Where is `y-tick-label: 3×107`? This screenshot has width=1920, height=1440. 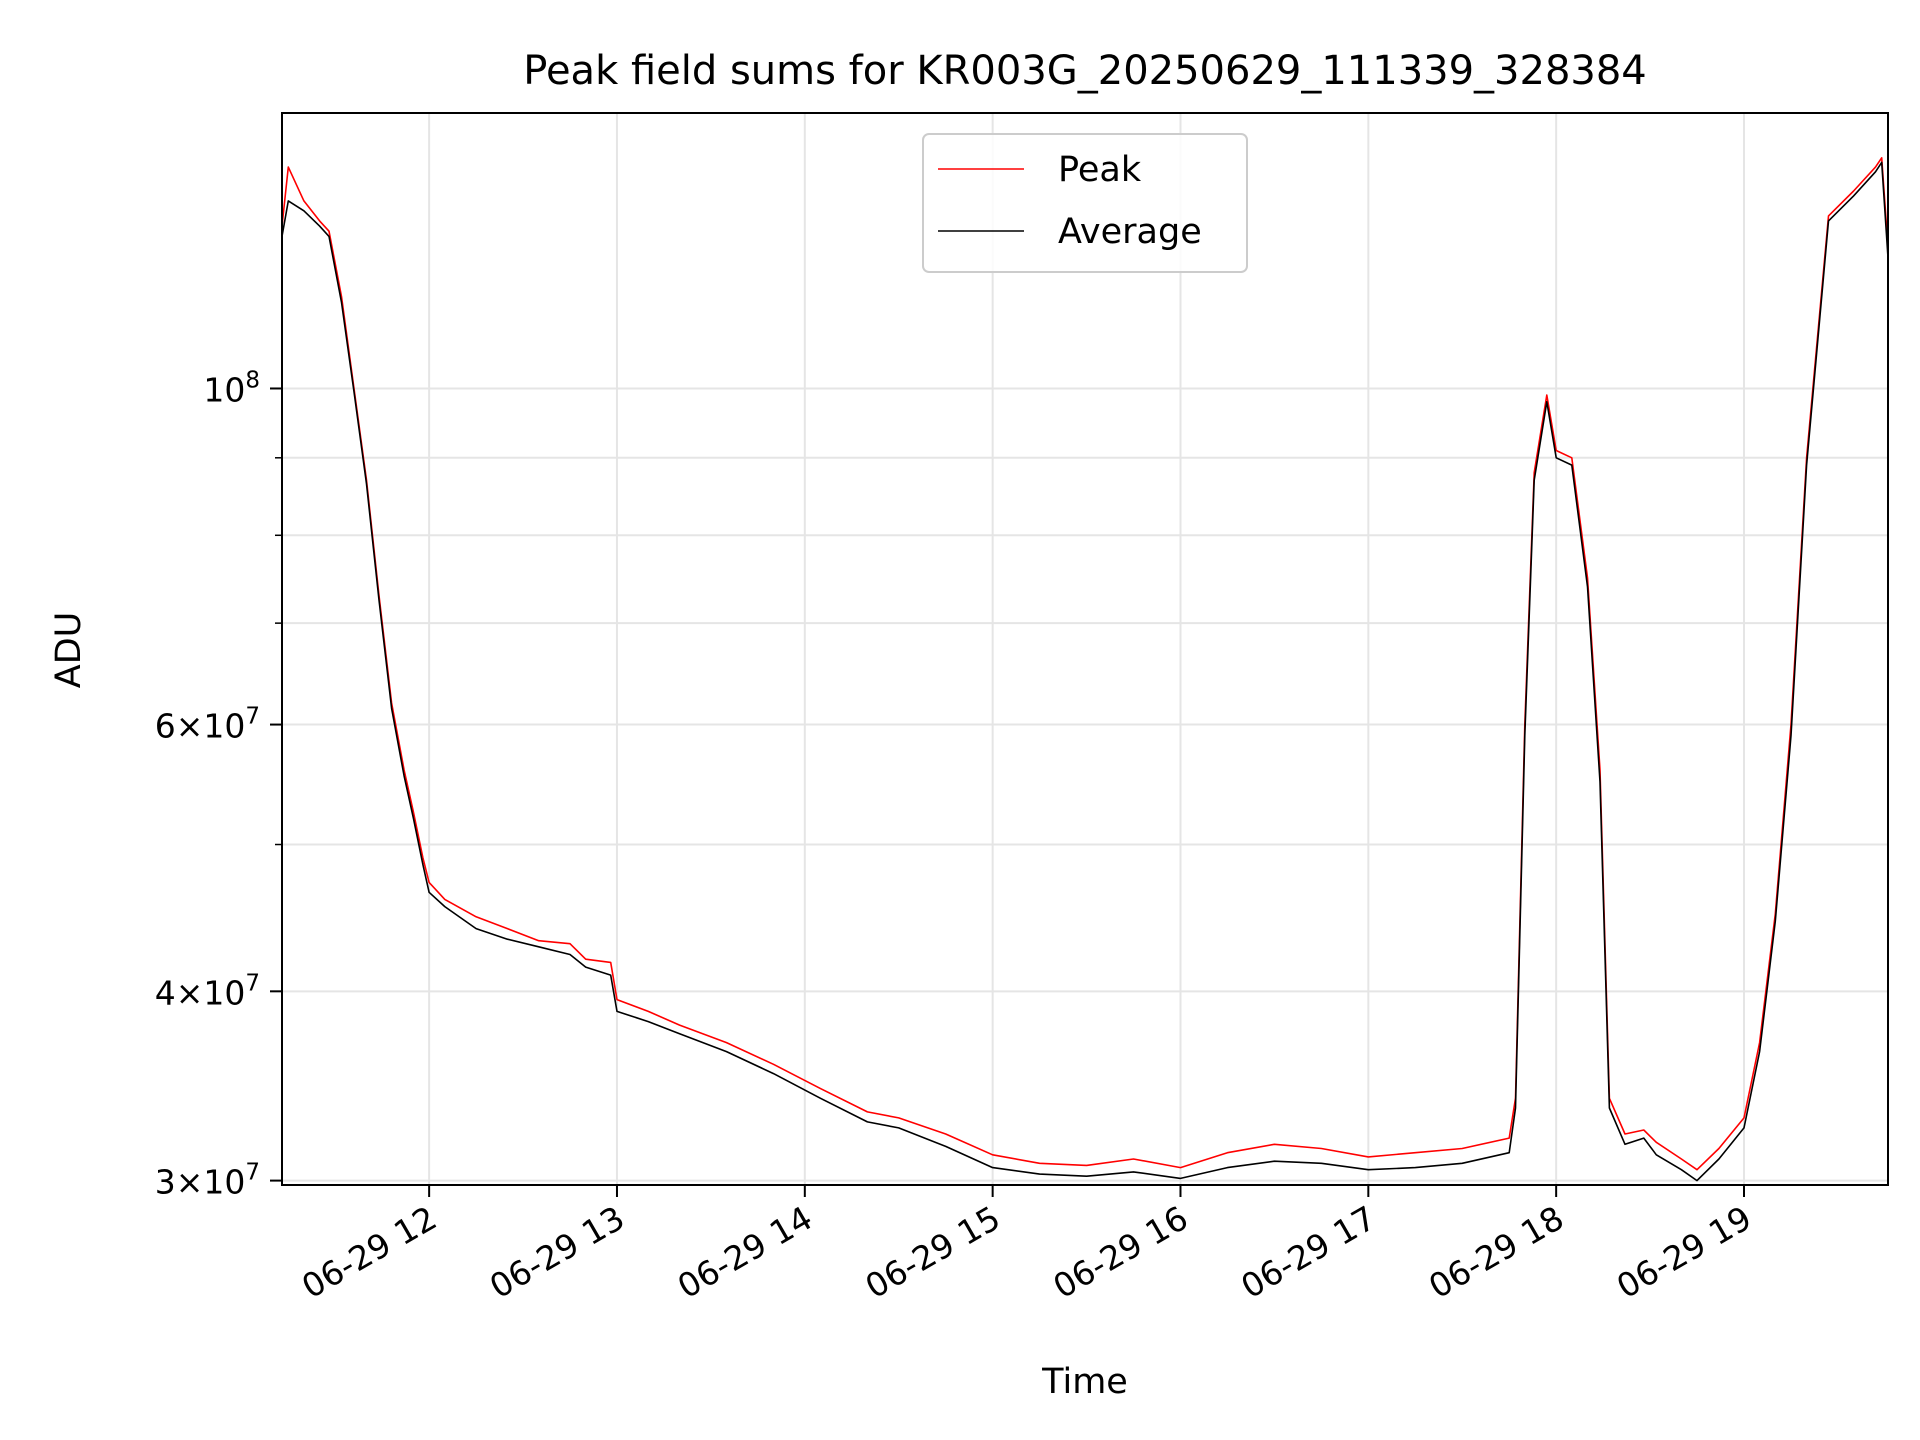
y-tick-label: 3×107 is located at coordinates (207, 1181).